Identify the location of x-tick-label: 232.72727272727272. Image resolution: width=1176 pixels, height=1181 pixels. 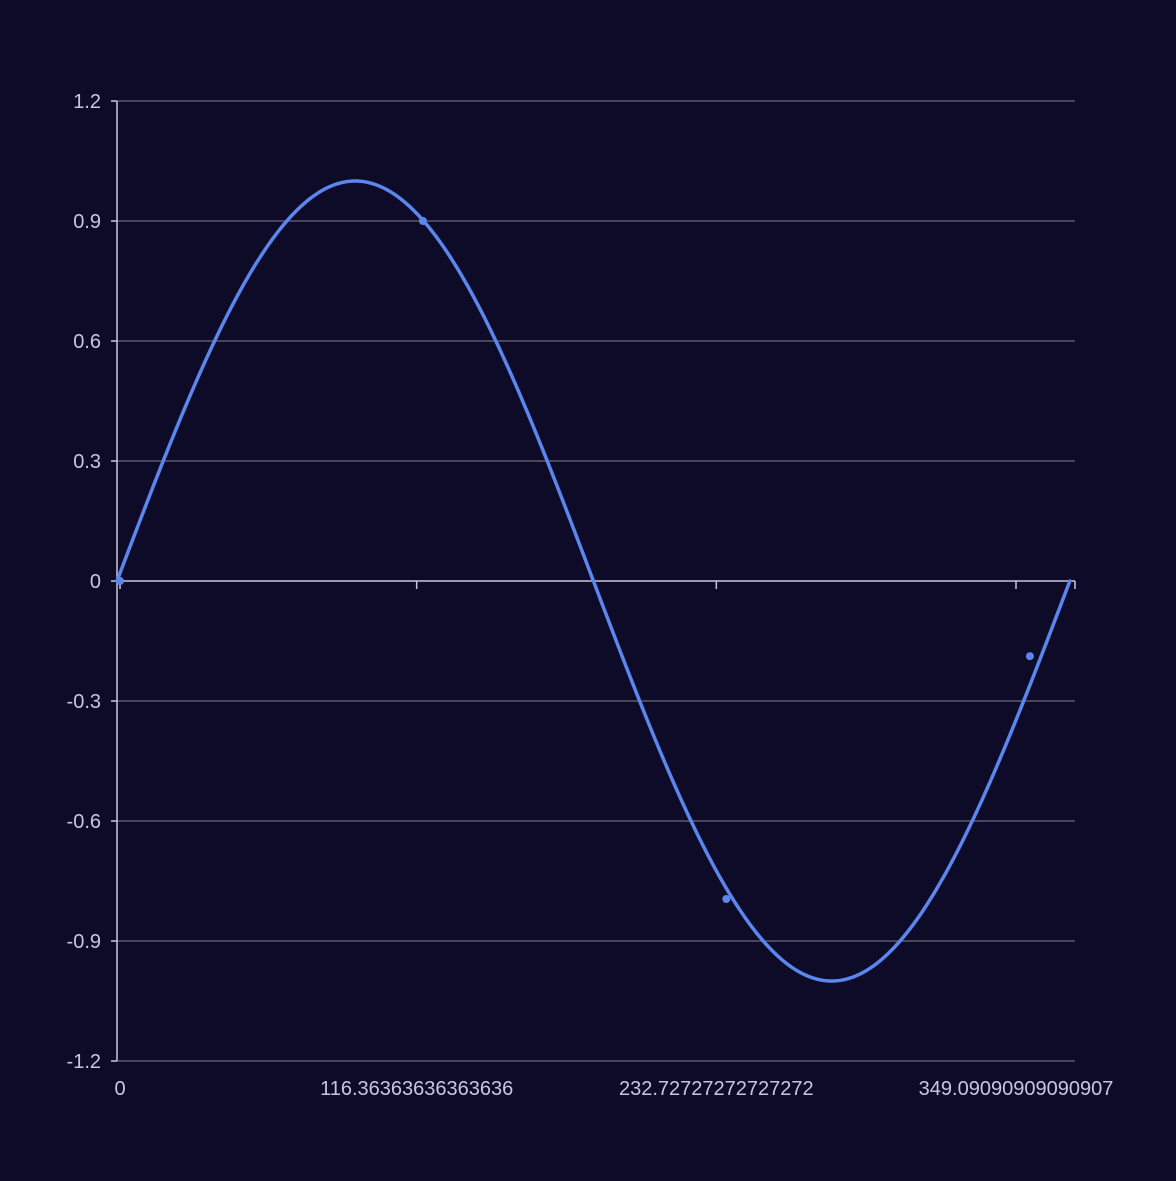
(716, 1089).